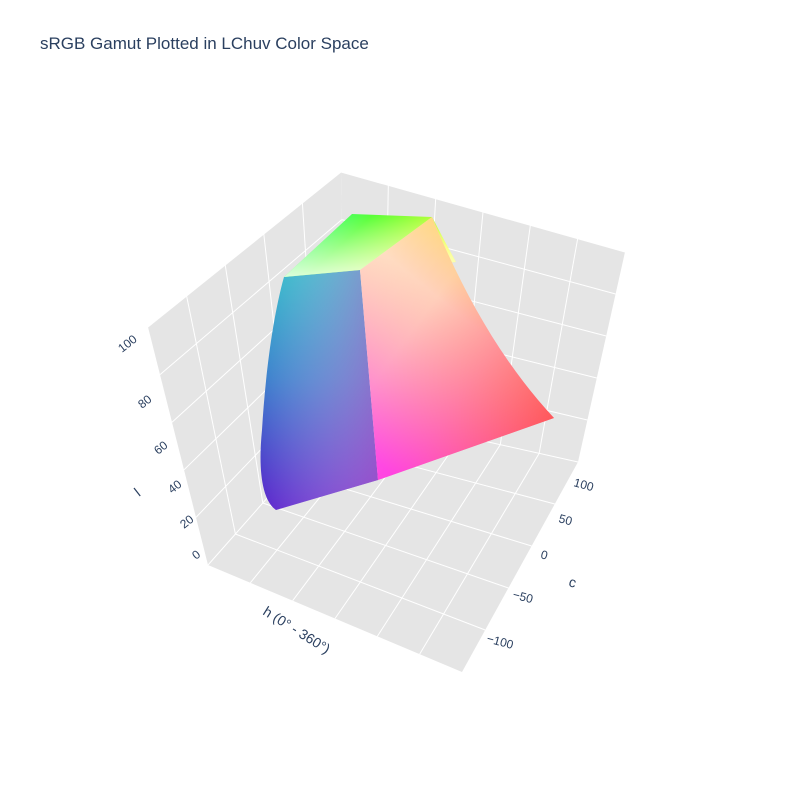 Image resolution: width=800 pixels, height=800 pixels. Describe the element at coordinates (196, 554) in the screenshot. I see `l-tick-label: 0` at that location.